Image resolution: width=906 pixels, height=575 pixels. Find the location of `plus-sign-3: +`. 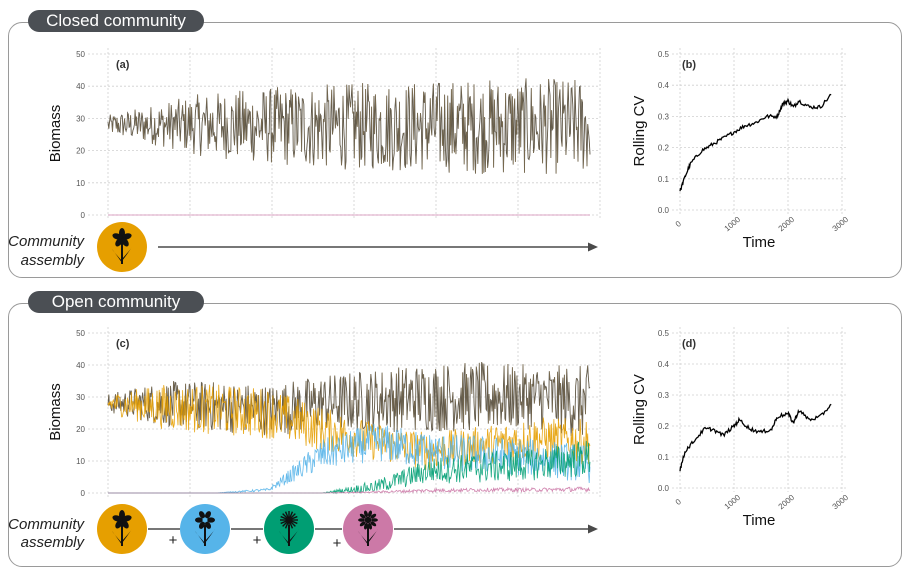

plus-sign-3: + is located at coordinates (337, 543).